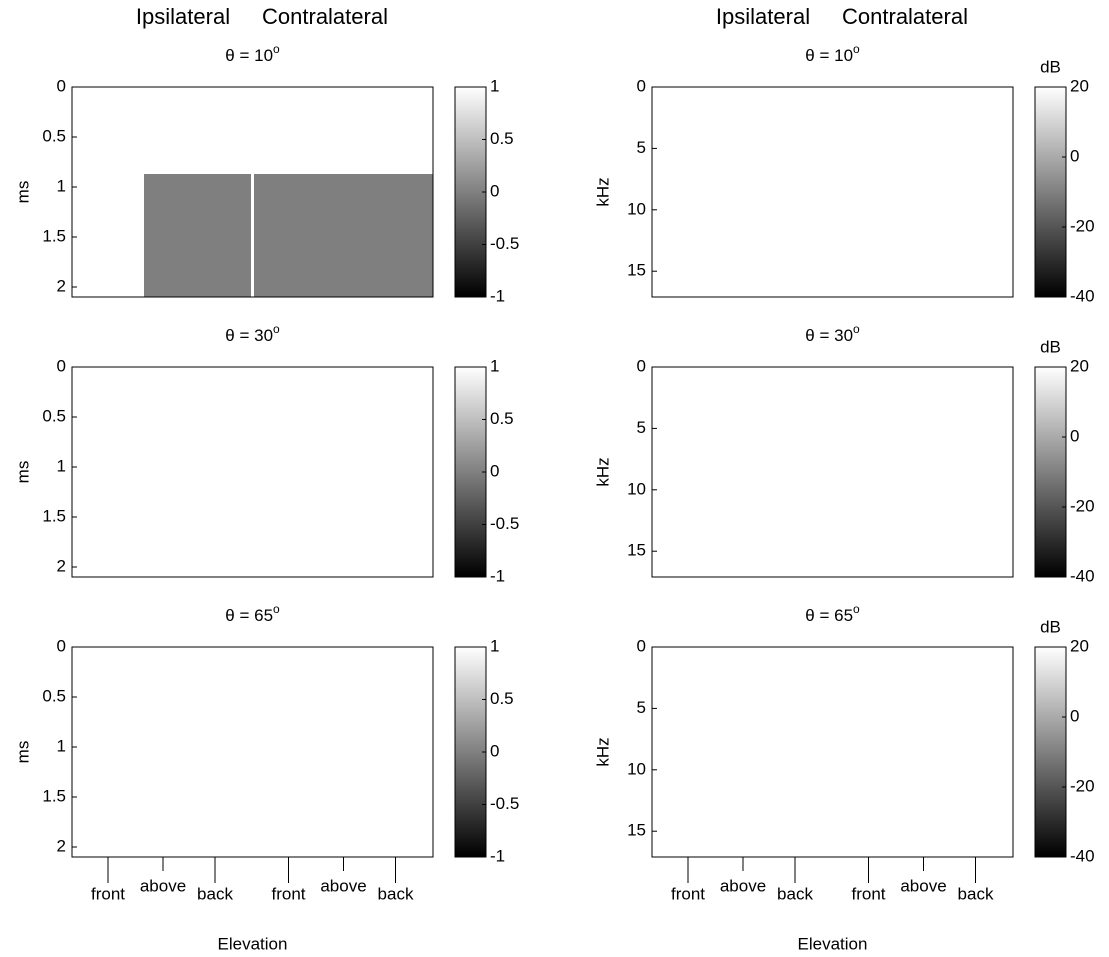 The width and height of the screenshot is (1109, 957). Describe the element at coordinates (641, 707) in the screenshot. I see `y-tick-label: 5` at that location.